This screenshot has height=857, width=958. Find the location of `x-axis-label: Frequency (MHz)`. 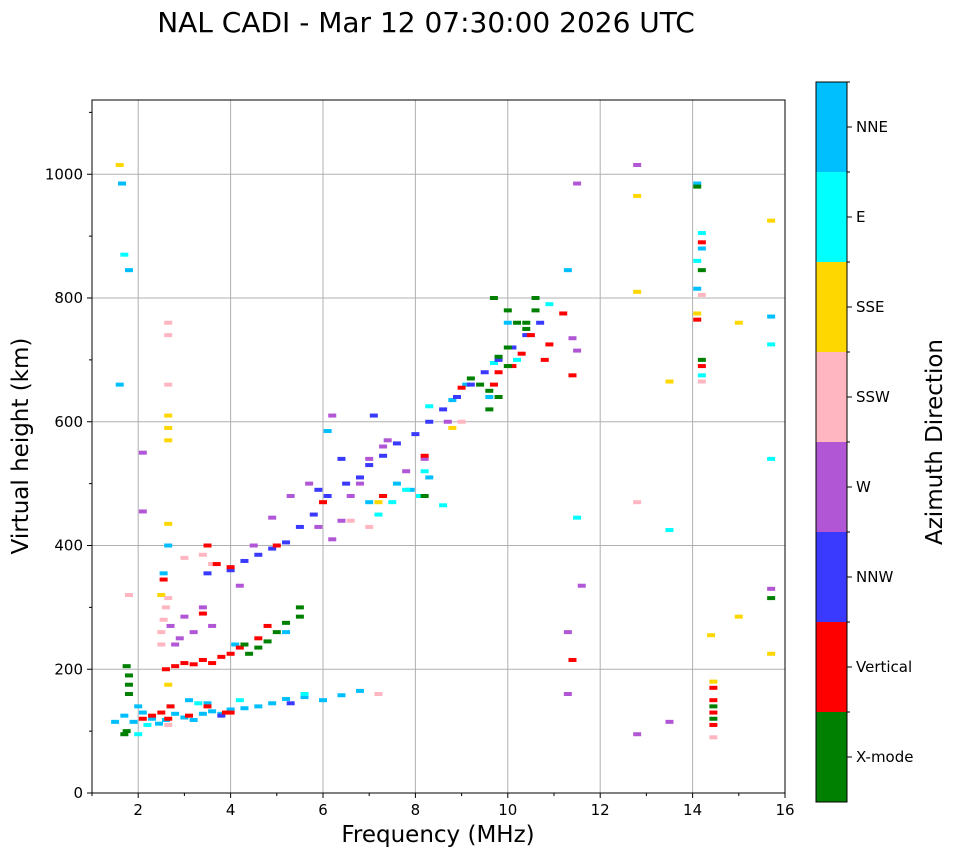

x-axis-label: Frequency (MHz) is located at coordinates (437, 835).